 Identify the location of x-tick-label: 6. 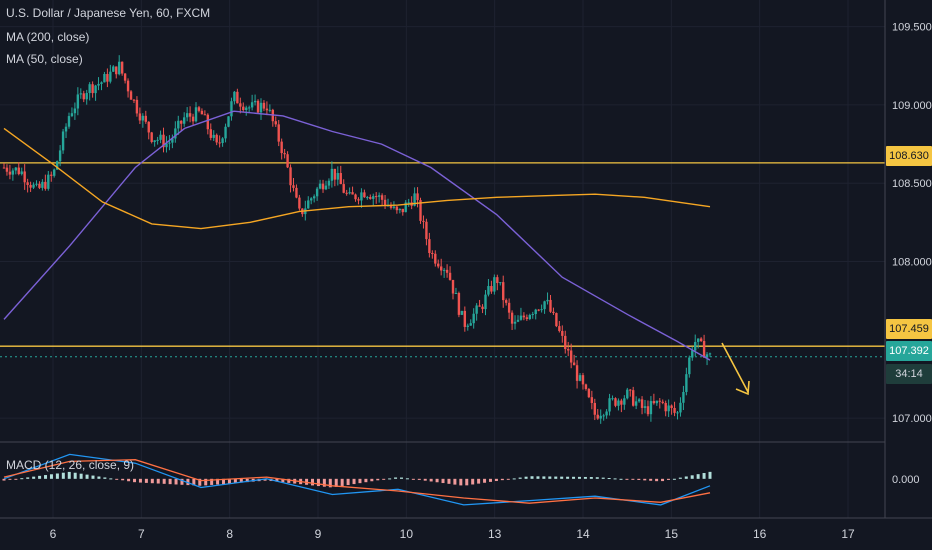
(53, 534).